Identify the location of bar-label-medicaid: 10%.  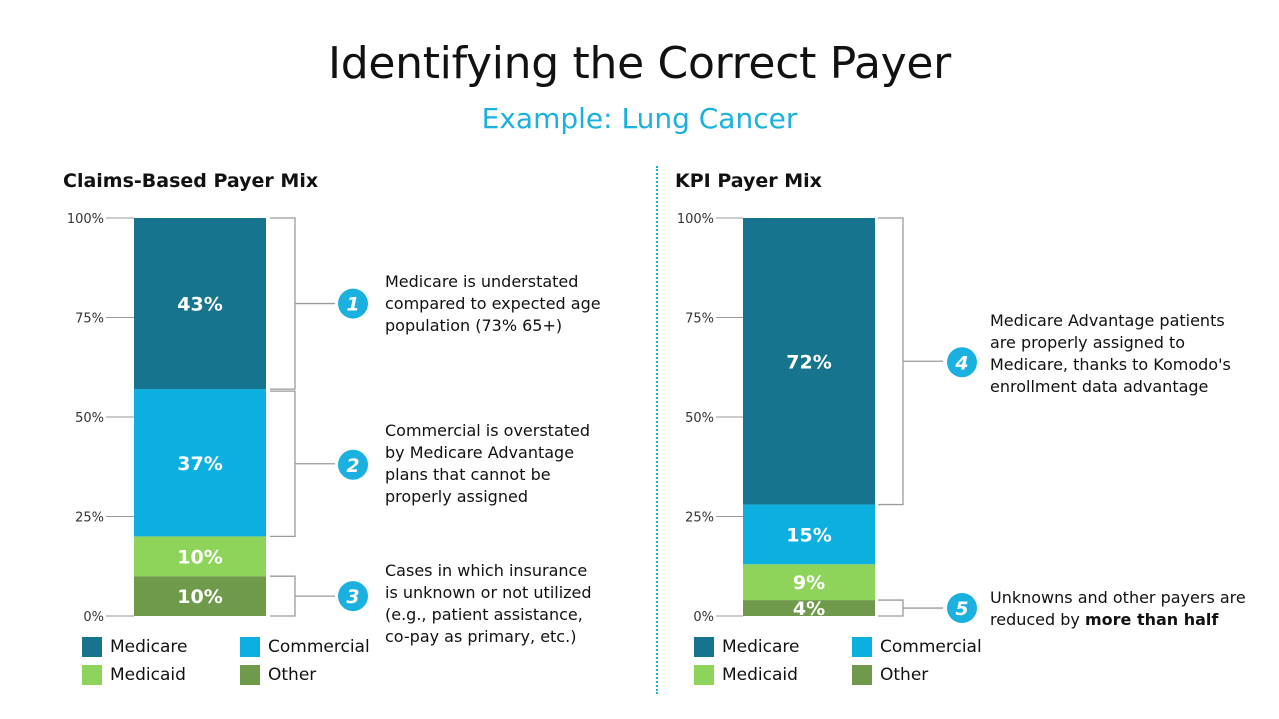
(199, 557).